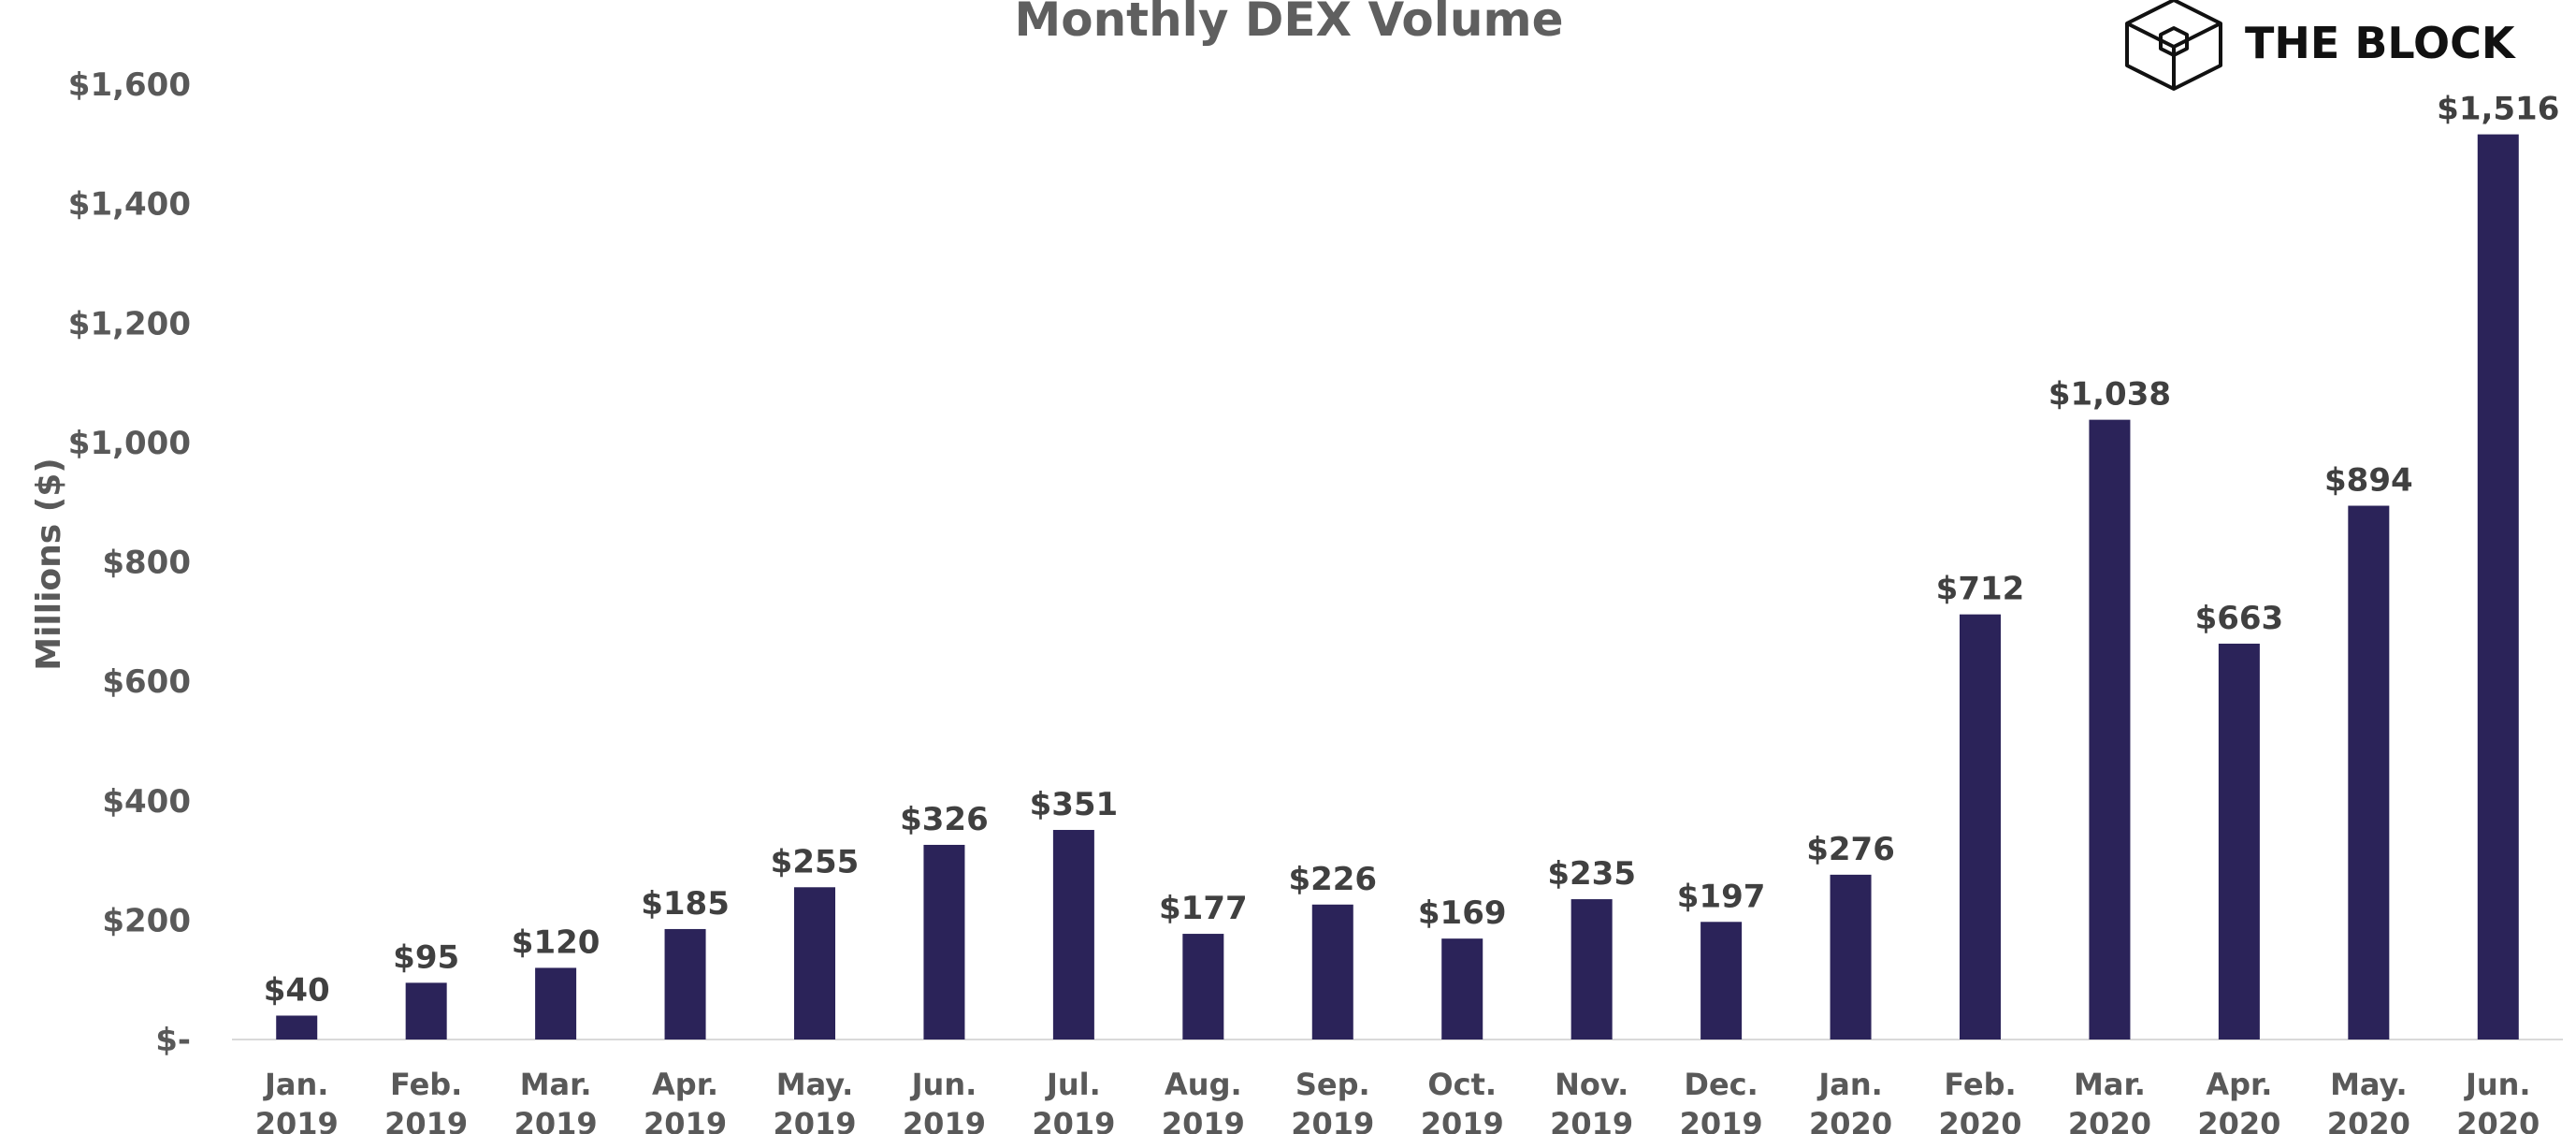 This screenshot has width=2576, height=1134. What do you see at coordinates (2109, 395) in the screenshot?
I see `data-label: $1,038` at bounding box center [2109, 395].